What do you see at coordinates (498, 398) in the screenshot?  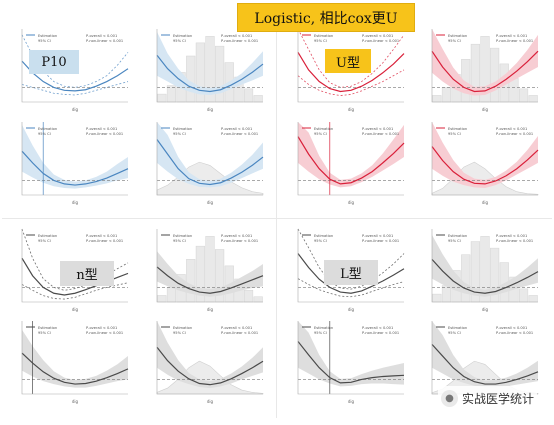 I see `watermark-text: 实战医学统计` at bounding box center [498, 398].